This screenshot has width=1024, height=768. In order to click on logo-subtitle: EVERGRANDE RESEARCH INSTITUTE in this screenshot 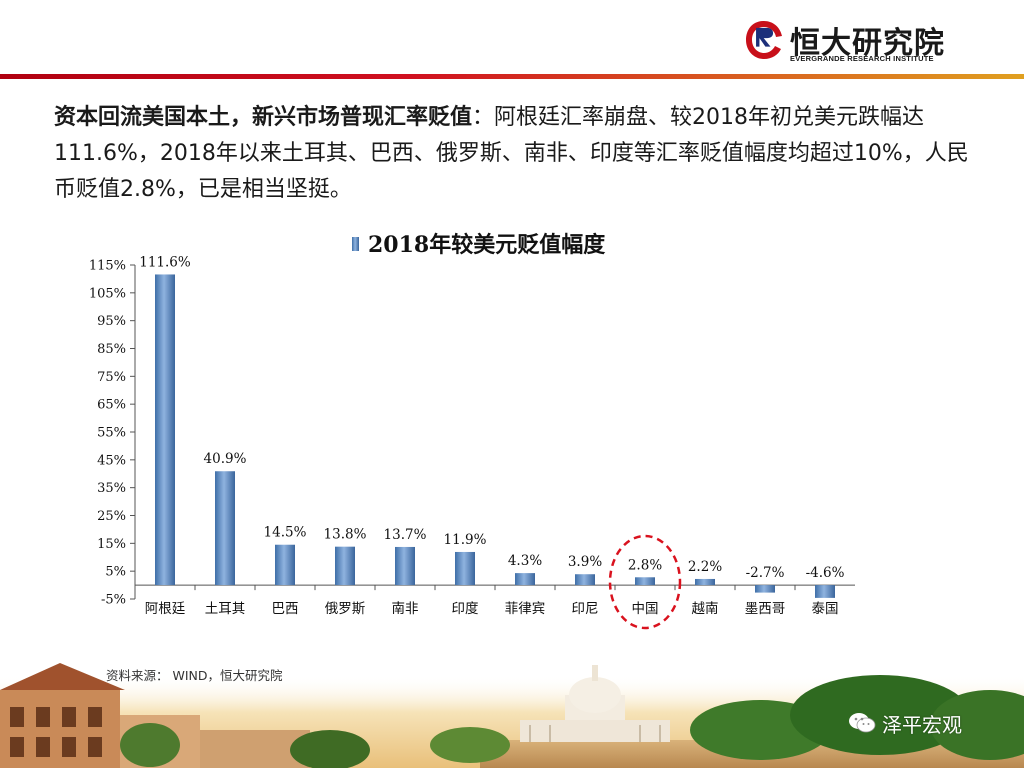, I will do `click(862, 58)`.